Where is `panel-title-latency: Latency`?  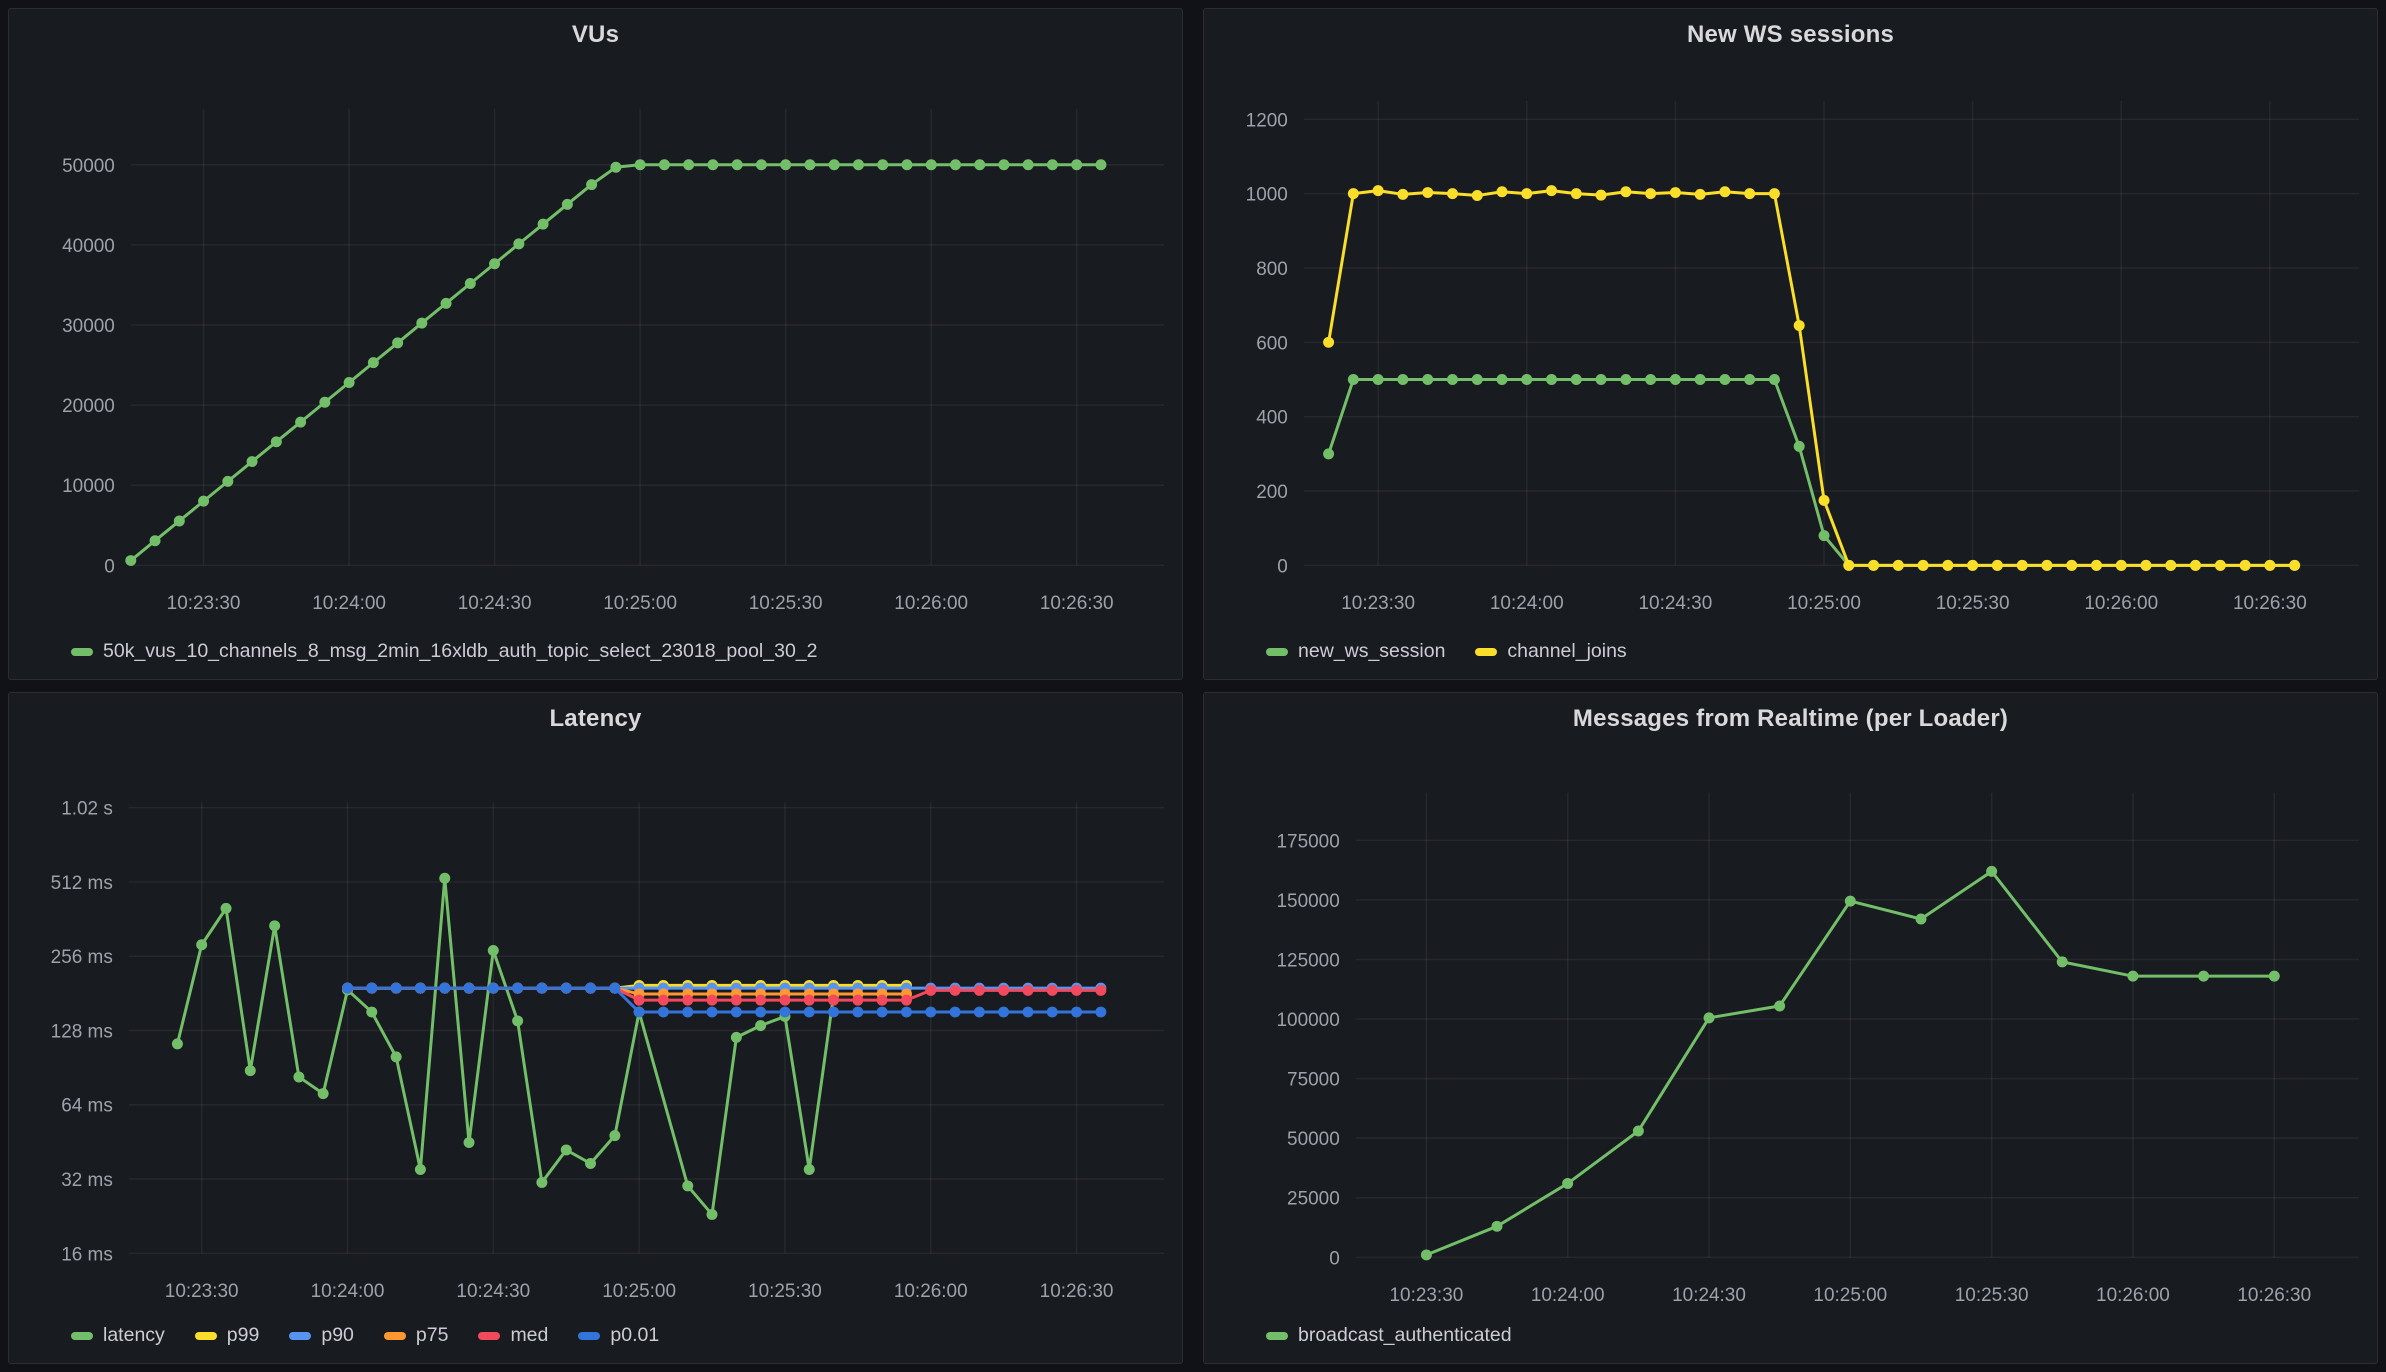 panel-title-latency: Latency is located at coordinates (595, 718).